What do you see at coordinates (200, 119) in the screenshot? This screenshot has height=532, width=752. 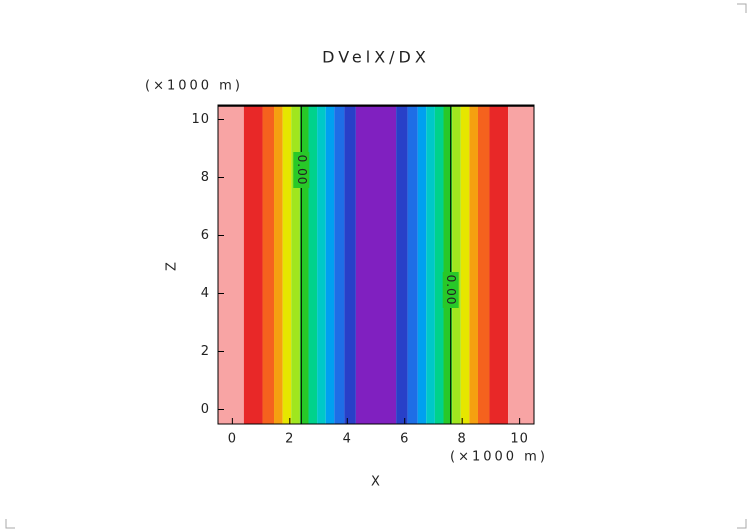 I see `y-tick-label: 10` at bounding box center [200, 119].